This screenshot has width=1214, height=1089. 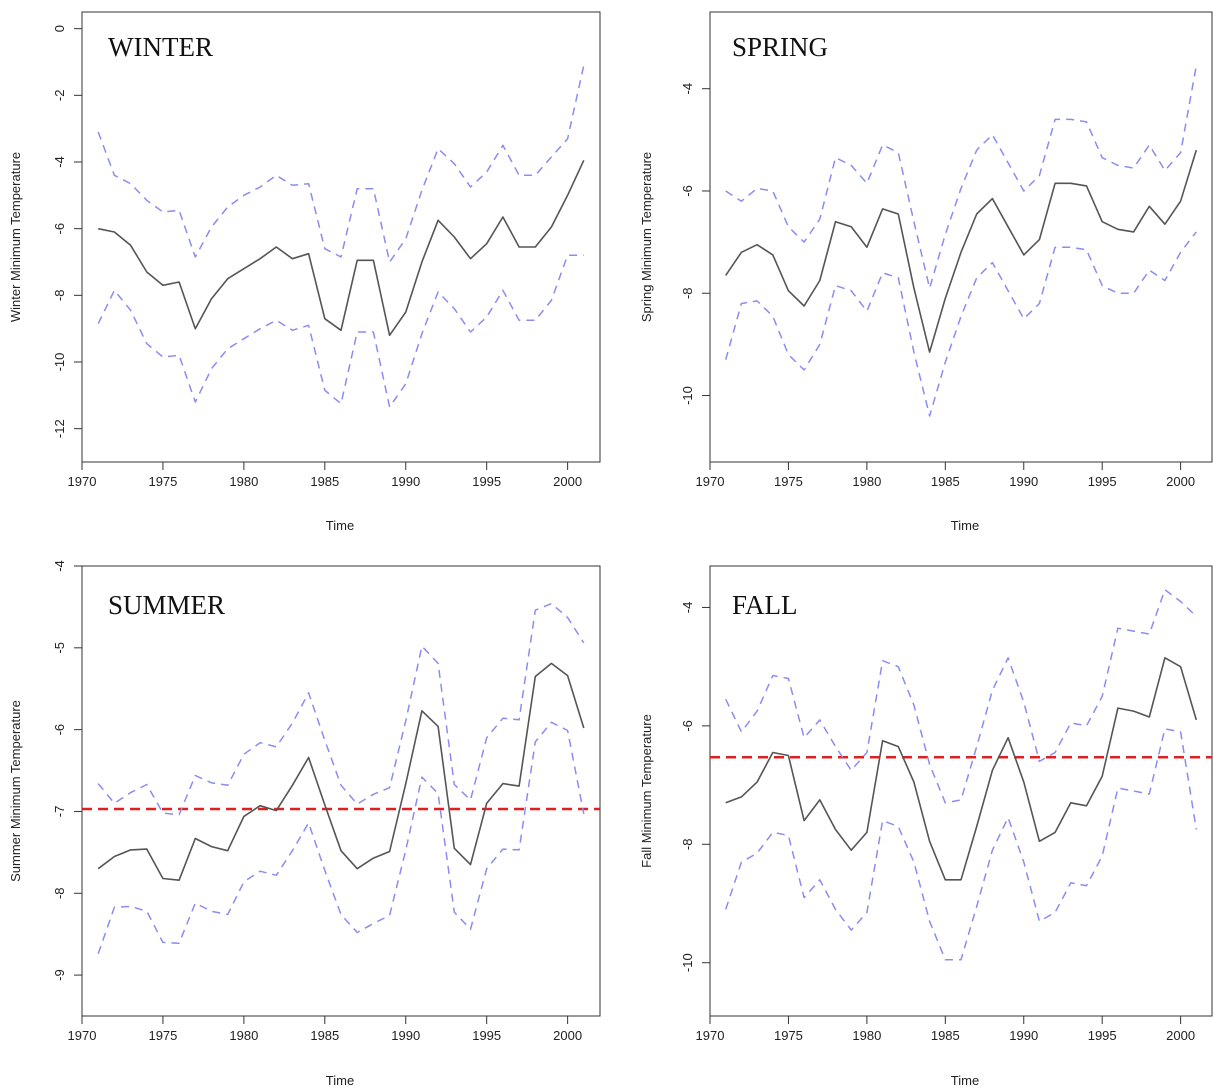 I want to click on fall-y-tick-label: -10, so click(x=687, y=962).